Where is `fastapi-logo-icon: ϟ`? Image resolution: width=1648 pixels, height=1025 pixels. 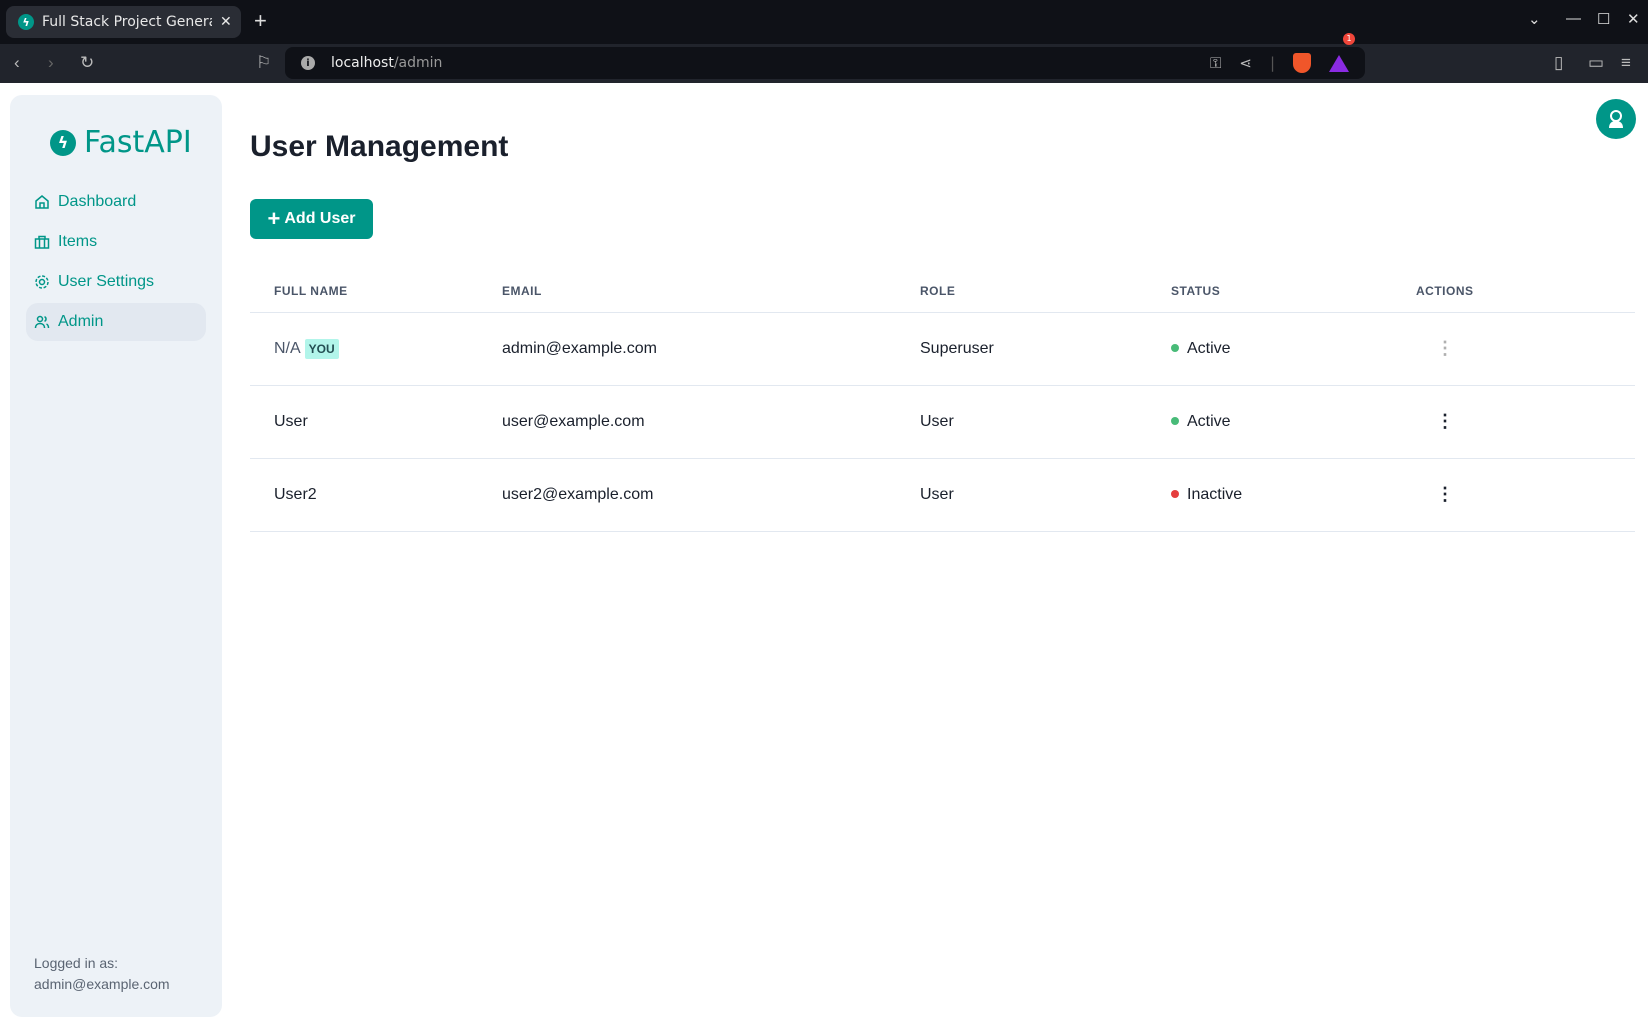
fastapi-logo-icon: ϟ is located at coordinates (63, 142).